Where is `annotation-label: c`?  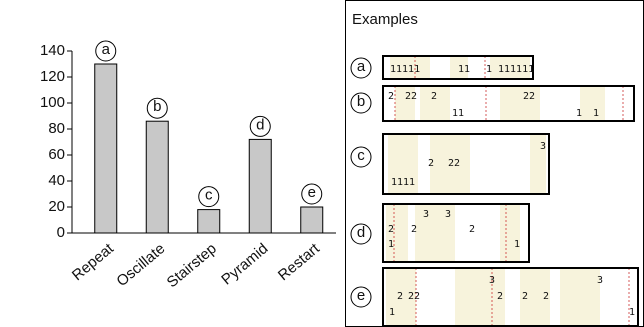
annotation-label: c is located at coordinates (209, 195).